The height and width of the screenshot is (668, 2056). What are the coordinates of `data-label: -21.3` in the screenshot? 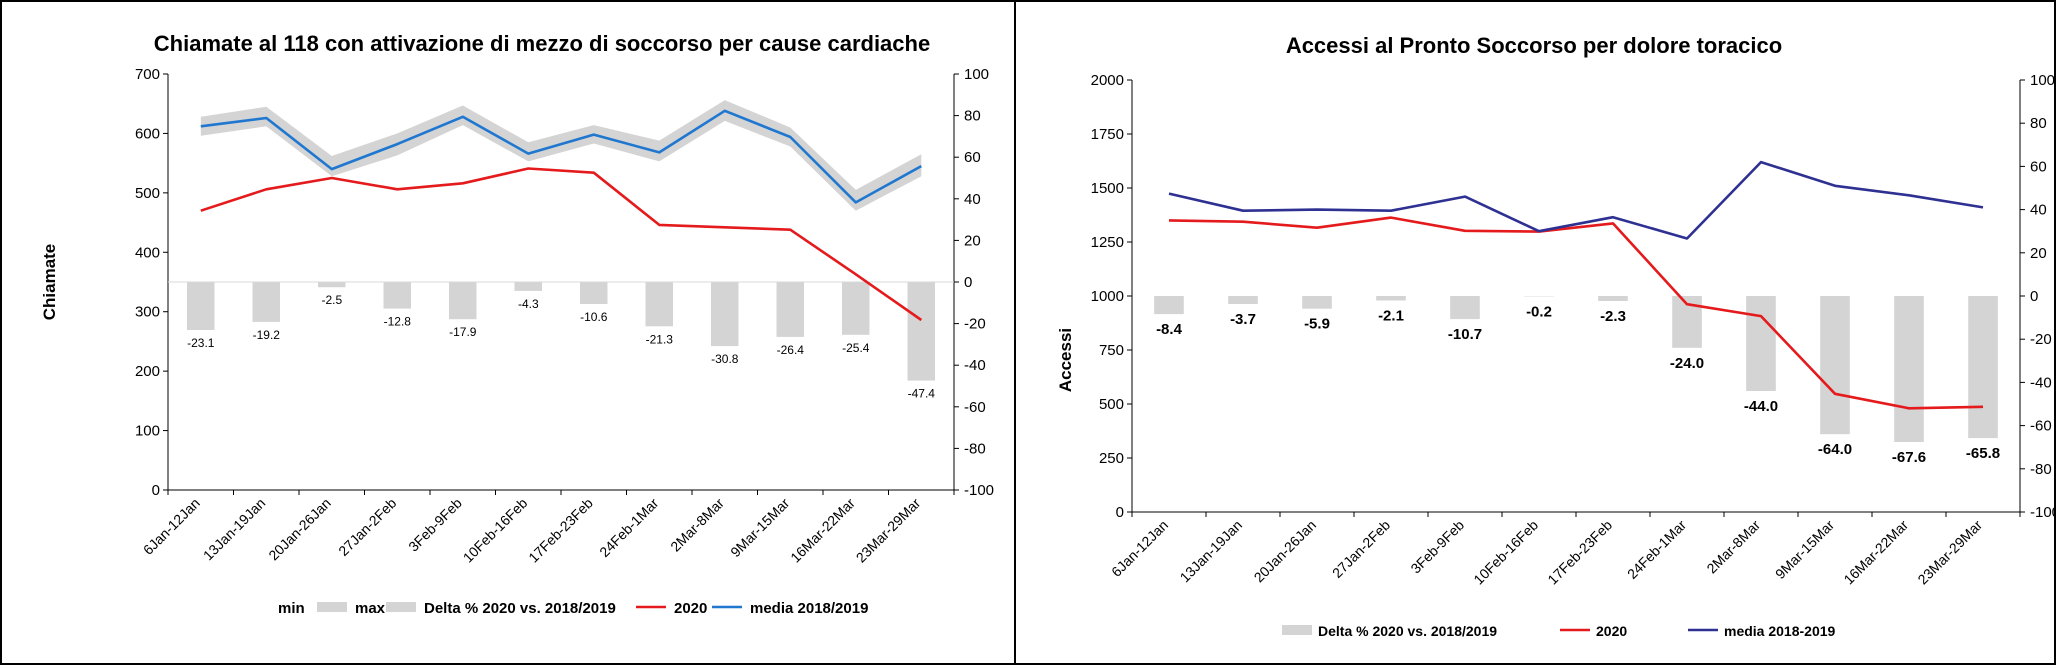 It's located at (660, 339).